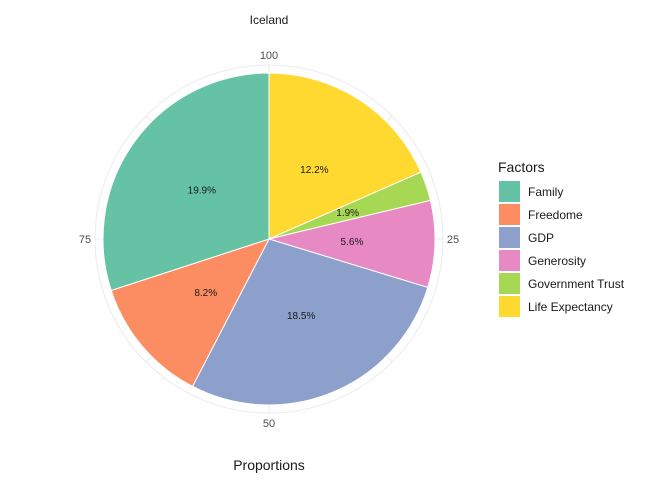  Describe the element at coordinates (202, 191) in the screenshot. I see `slice-label-family: 19.9%` at that location.